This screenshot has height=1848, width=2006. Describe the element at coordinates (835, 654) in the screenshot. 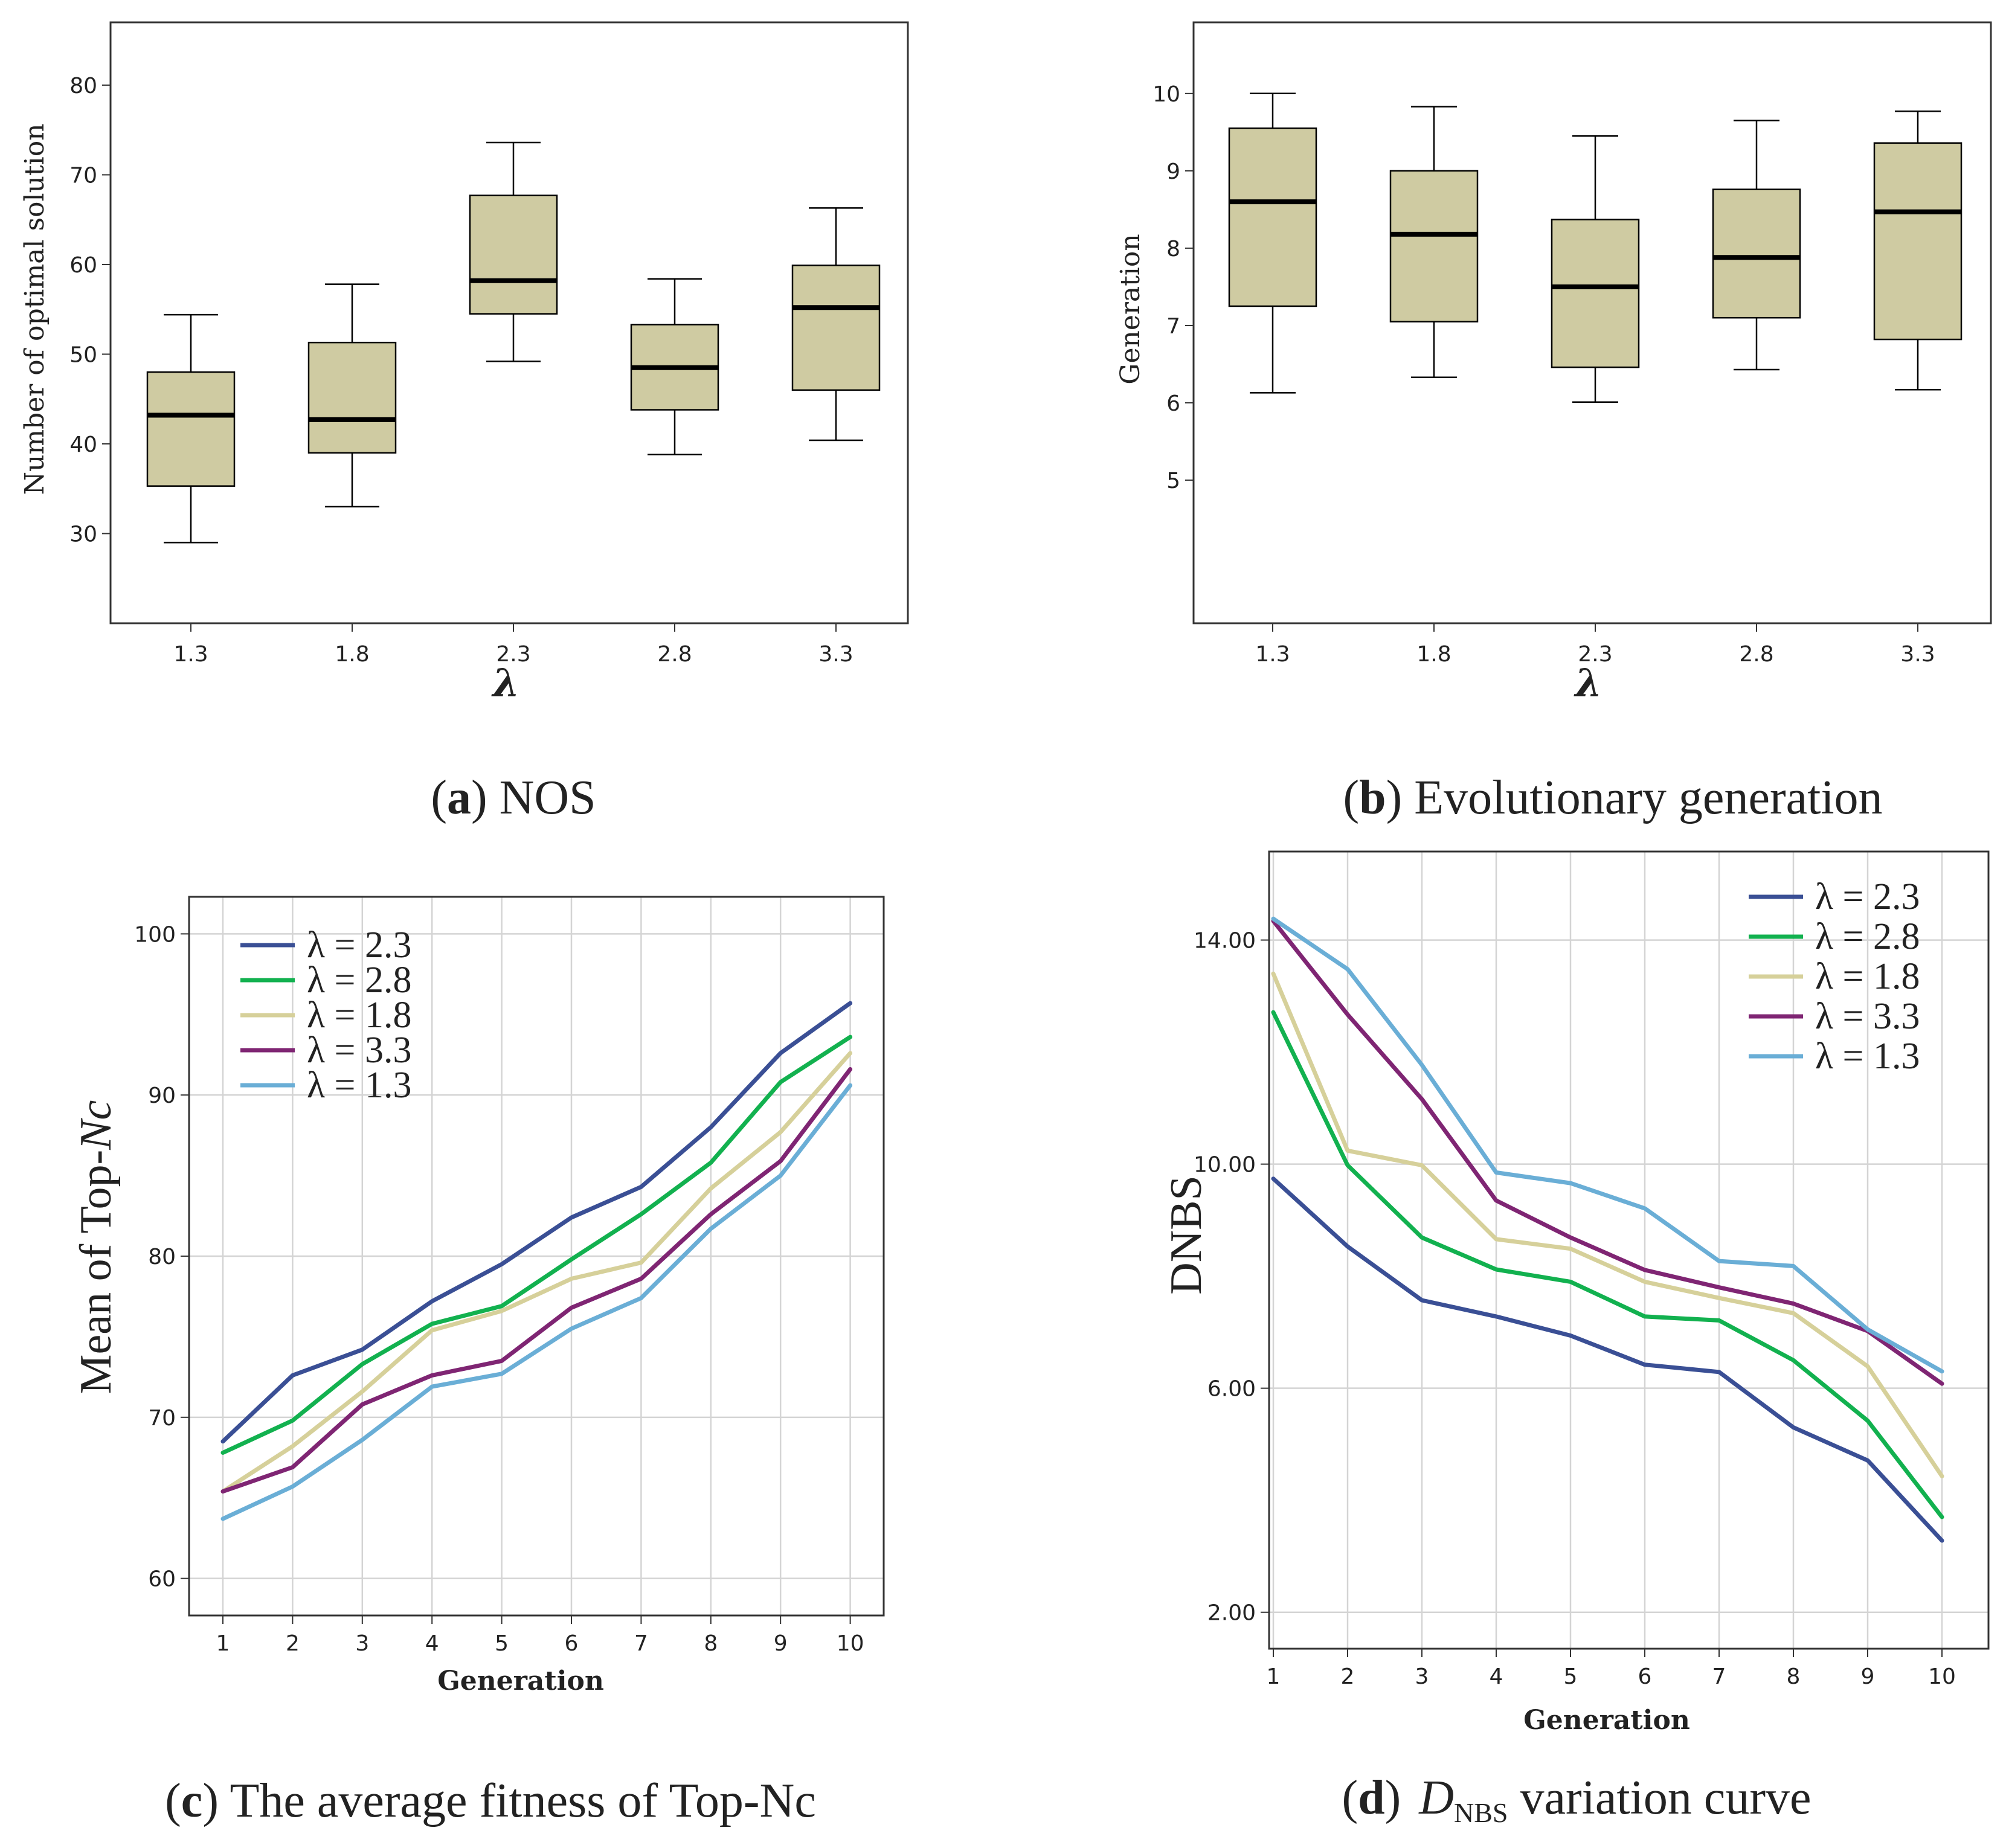

I see `x-tick-label: 3.3` at that location.